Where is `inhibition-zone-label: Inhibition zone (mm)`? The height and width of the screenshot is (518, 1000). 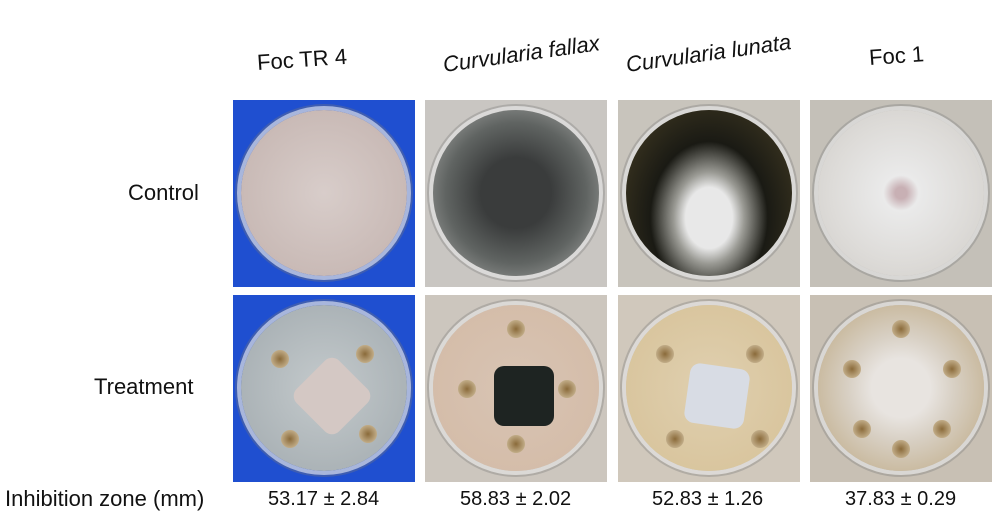 inhibition-zone-label: Inhibition zone (mm) is located at coordinates (105, 498).